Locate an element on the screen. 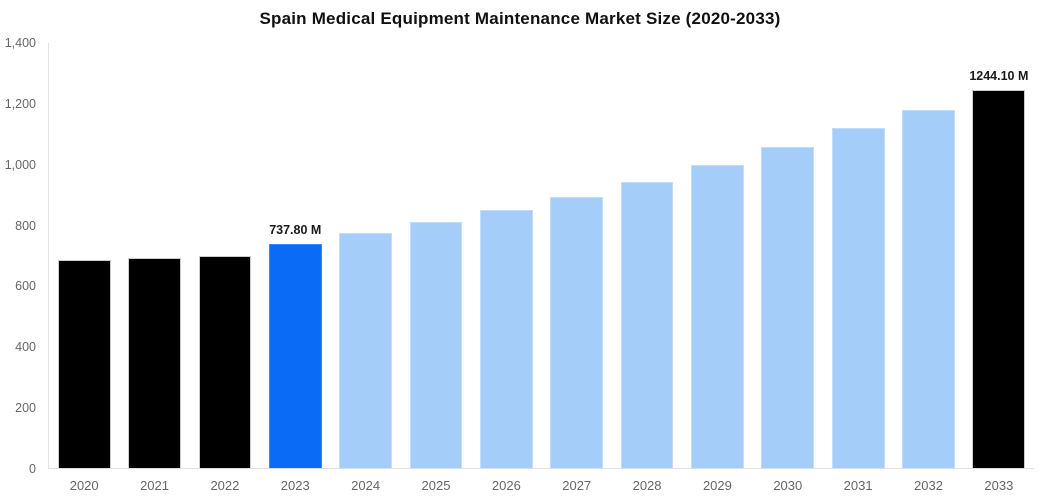  bar-group-2028: 2028 is located at coordinates (647, 268).